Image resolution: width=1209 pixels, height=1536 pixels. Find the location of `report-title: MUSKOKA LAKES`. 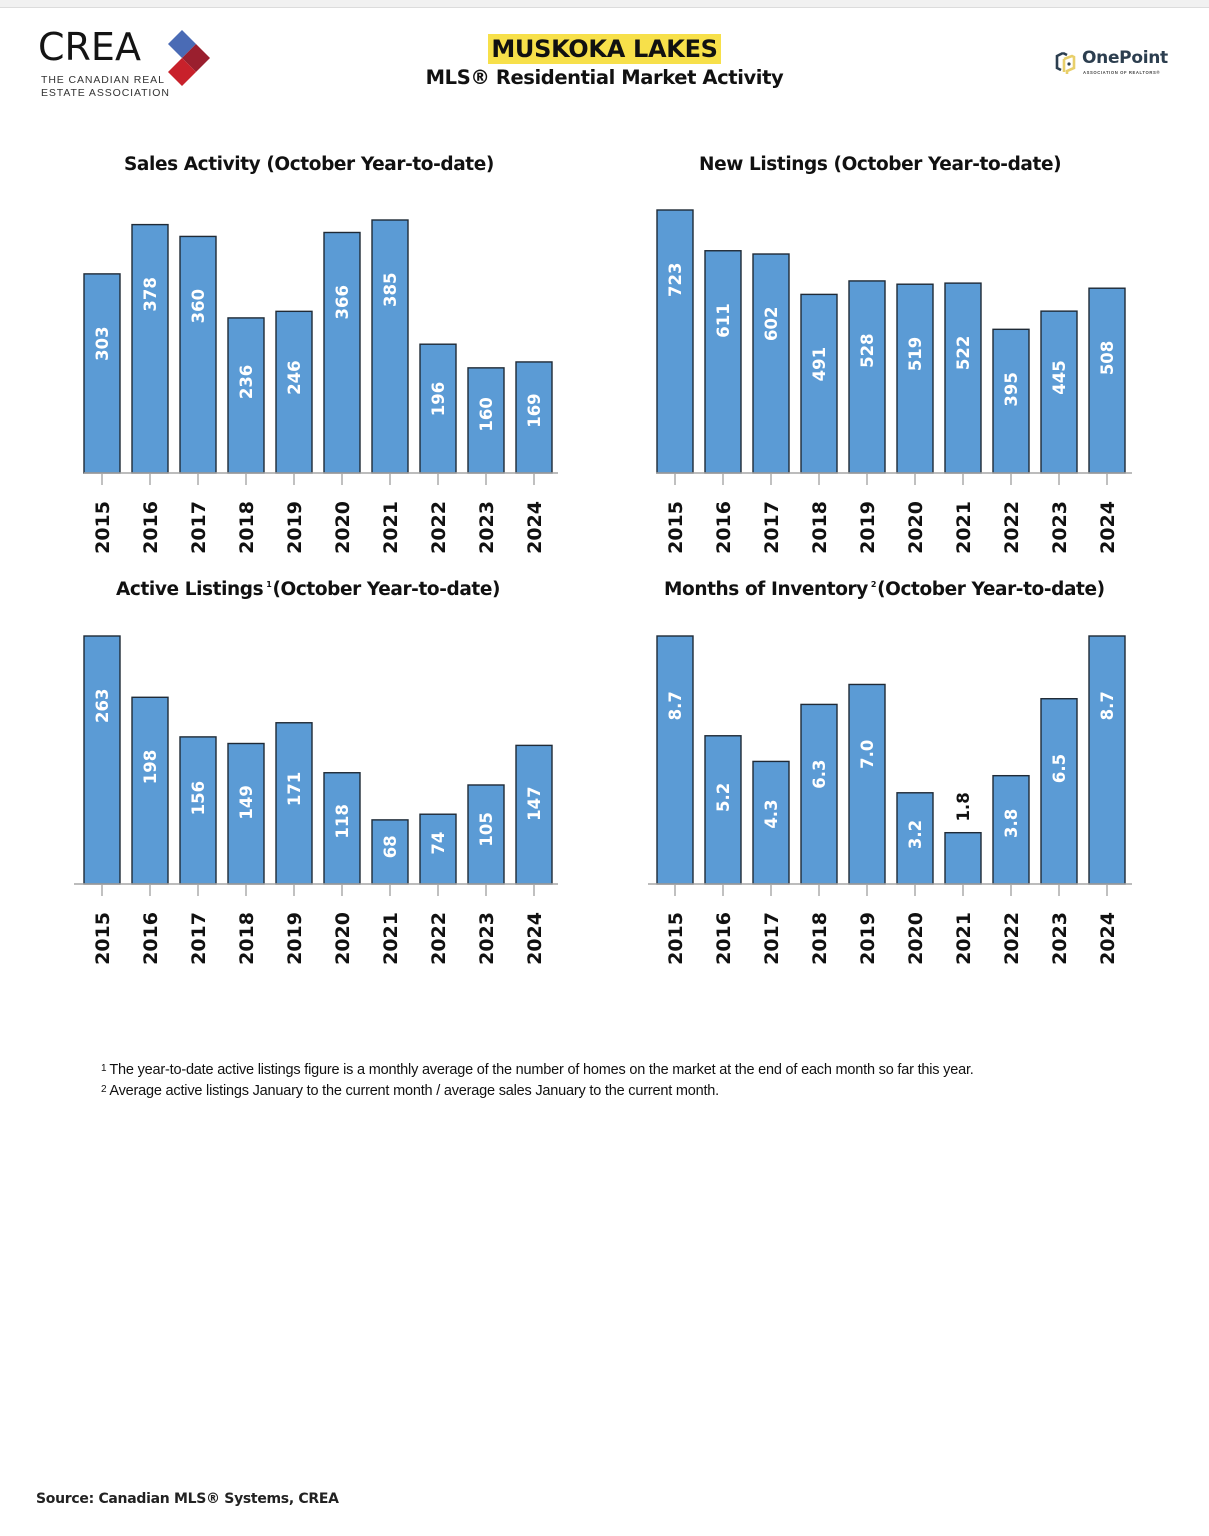

report-title: MUSKOKA LAKES is located at coordinates (604, 49).